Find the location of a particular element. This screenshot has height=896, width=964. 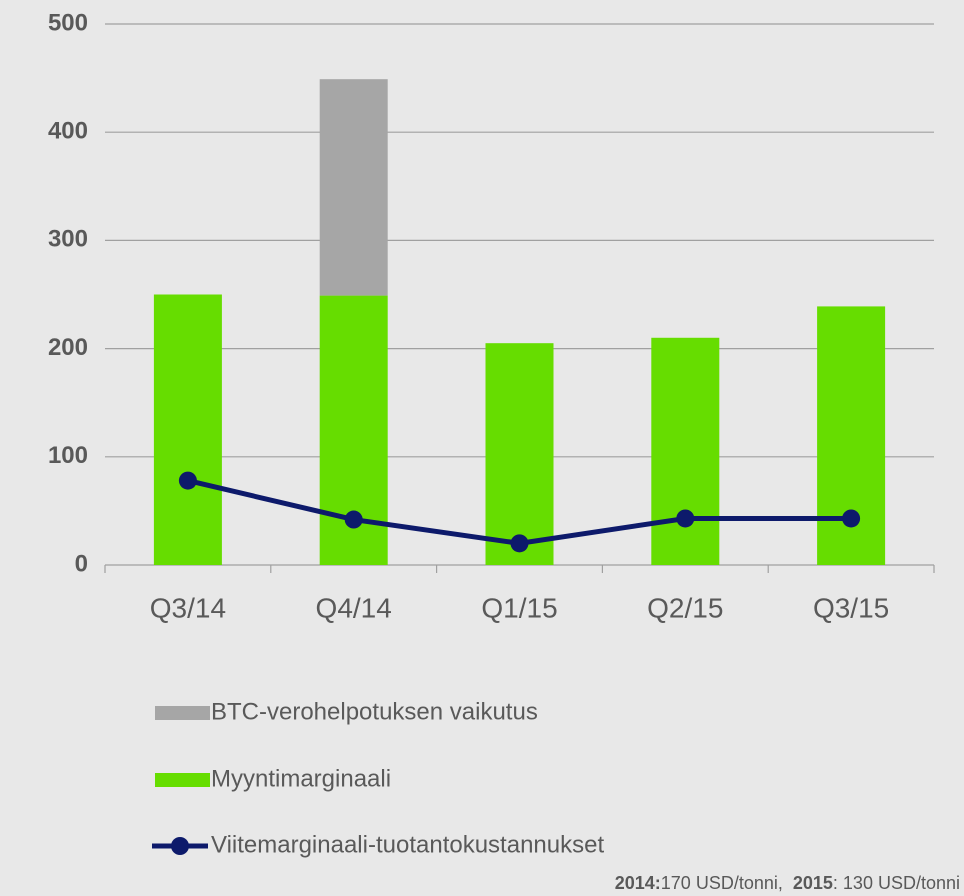

note-text: 170 USD/tonni, is located at coordinates (722, 883).